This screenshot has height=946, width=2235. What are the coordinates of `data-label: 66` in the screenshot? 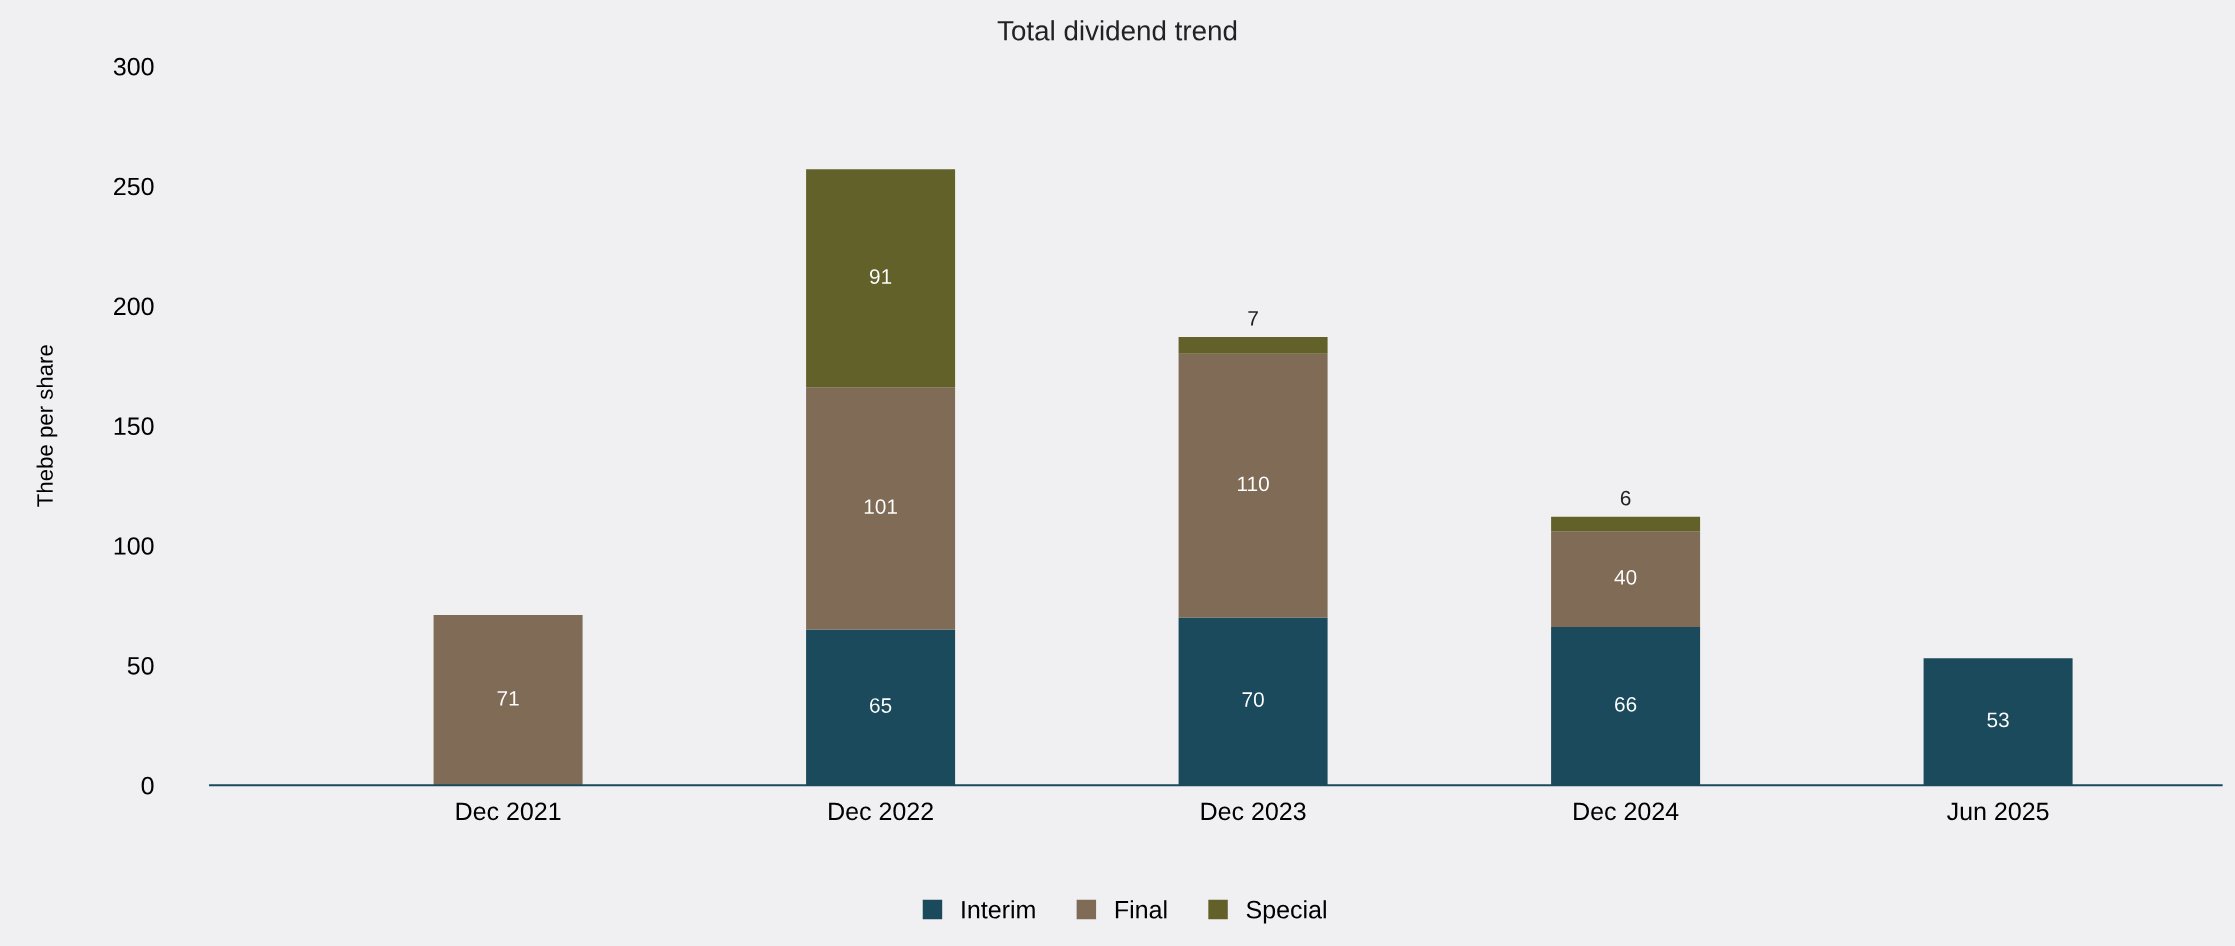 It's located at (1626, 704).